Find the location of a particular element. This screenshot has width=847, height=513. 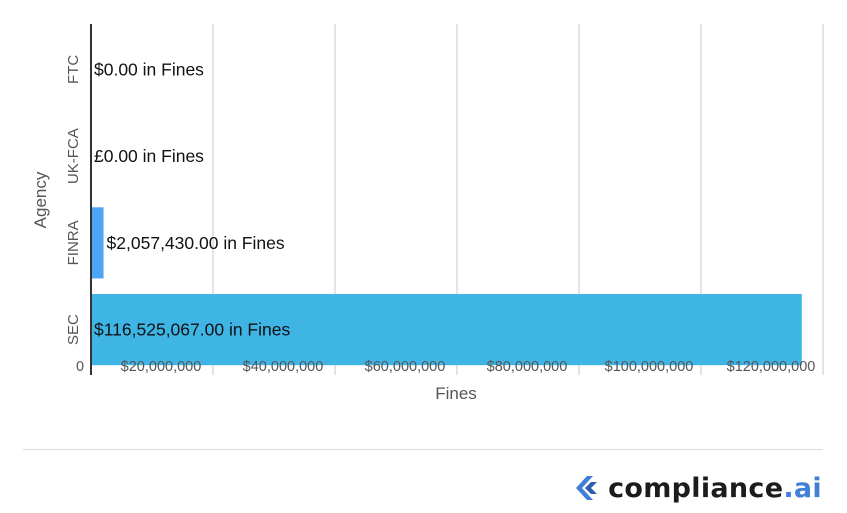

x-tick-label: $20,000,000 is located at coordinates (161, 367).